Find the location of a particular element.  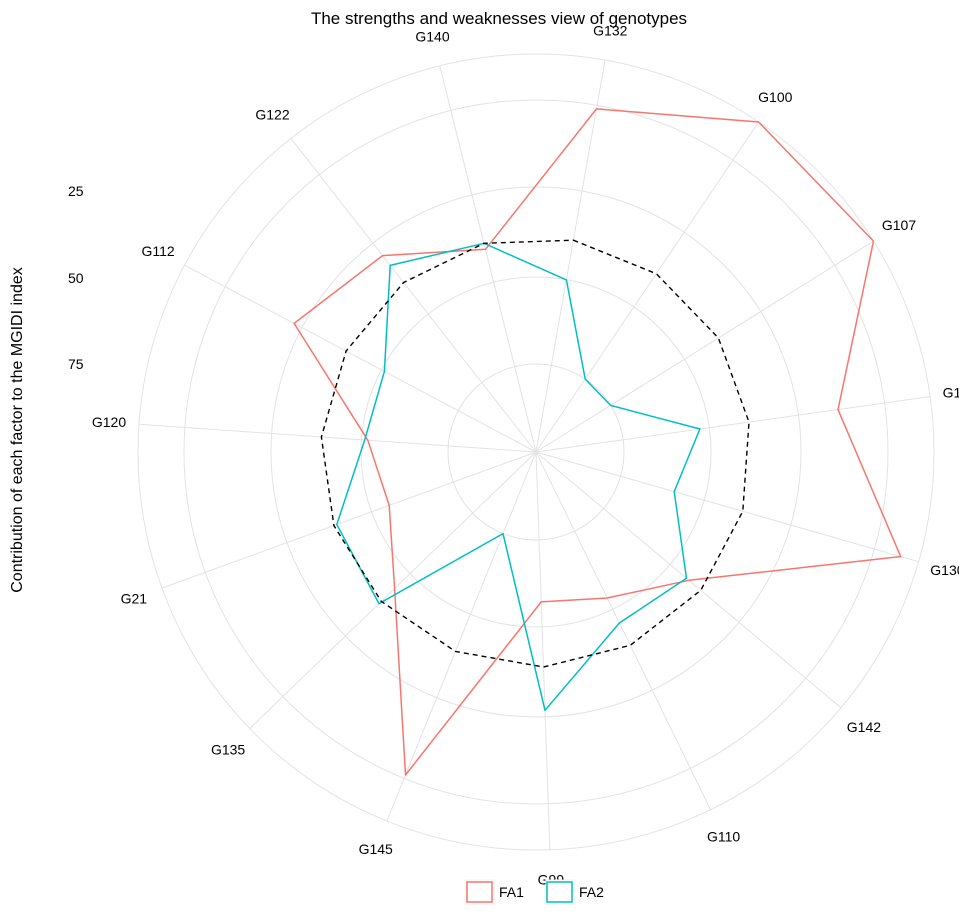

legend-key-box-FA2 is located at coordinates (560, 892).